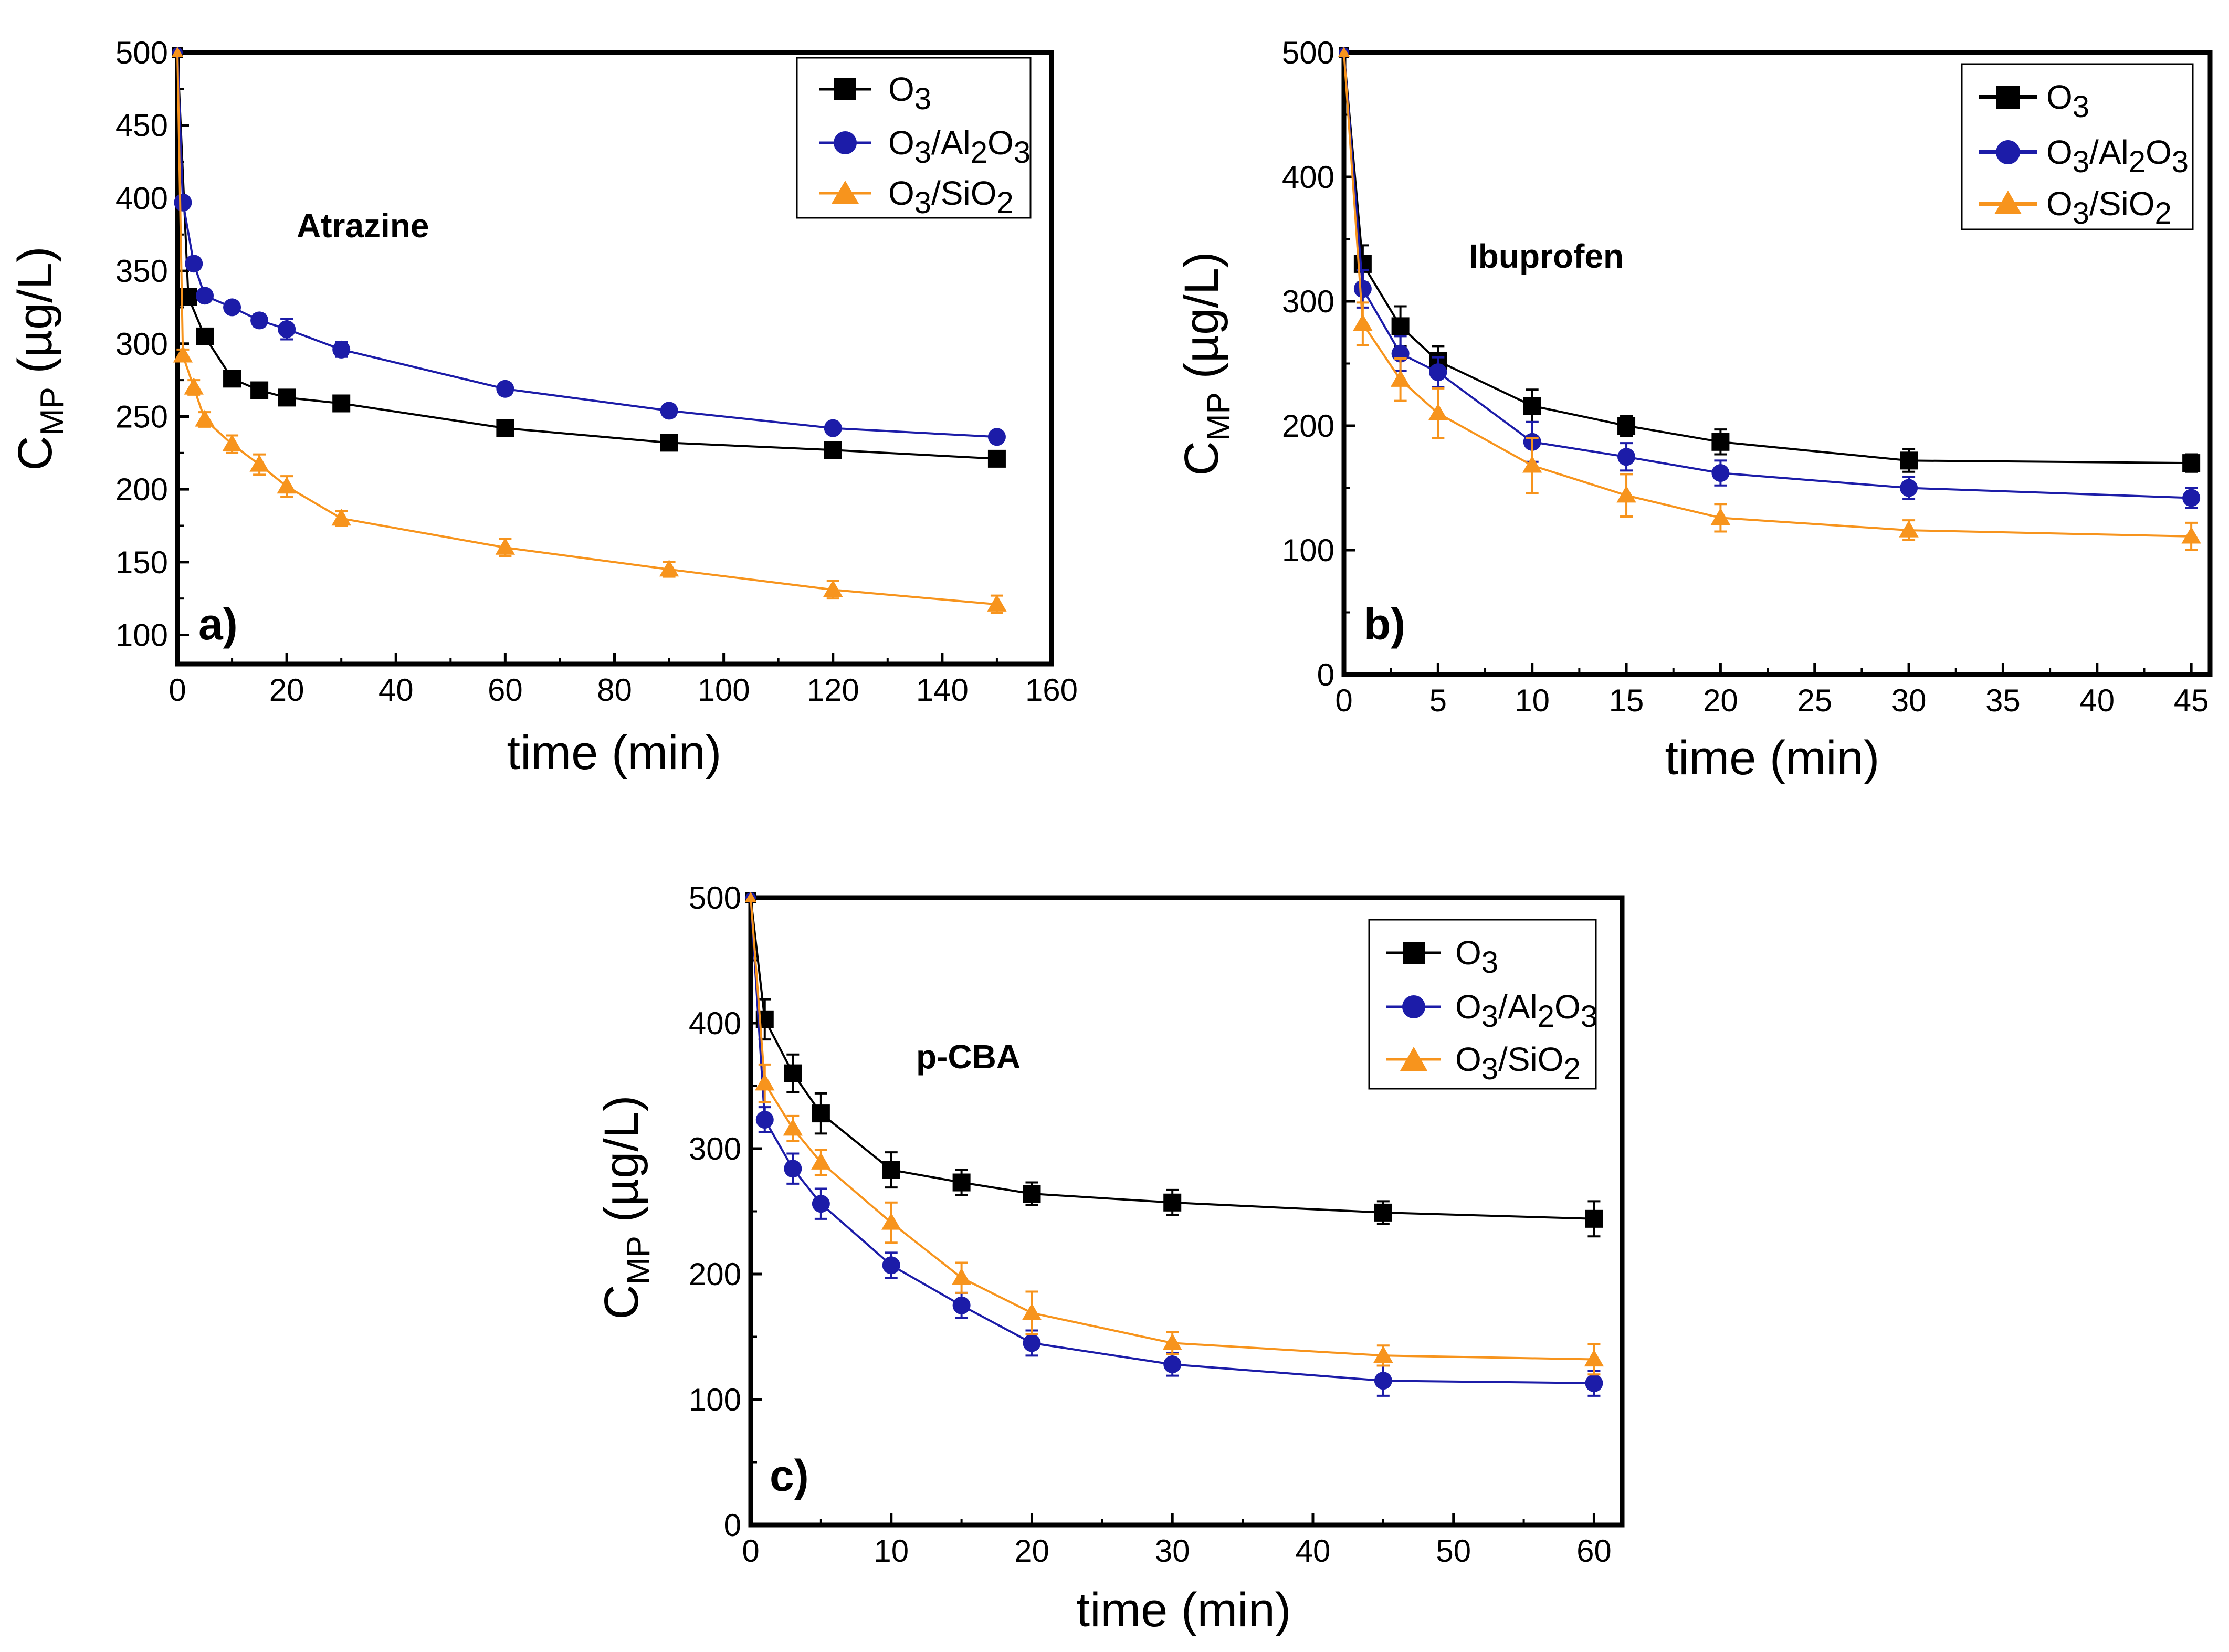 Image resolution: width=2229 pixels, height=1652 pixels. What do you see at coordinates (1453, 1551) in the screenshot?
I see `x-tick-label: 50` at bounding box center [1453, 1551].